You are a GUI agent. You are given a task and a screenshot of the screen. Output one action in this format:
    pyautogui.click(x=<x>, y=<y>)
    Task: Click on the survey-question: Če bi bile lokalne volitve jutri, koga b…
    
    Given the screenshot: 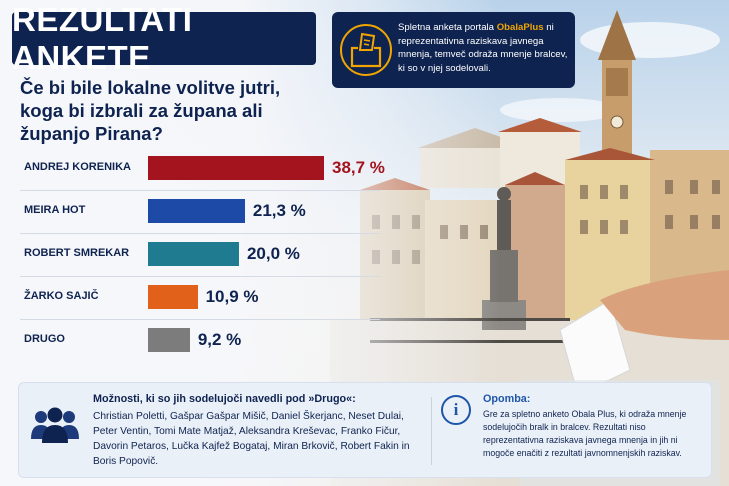 What is the action you would take?
    pyautogui.click(x=150, y=110)
    